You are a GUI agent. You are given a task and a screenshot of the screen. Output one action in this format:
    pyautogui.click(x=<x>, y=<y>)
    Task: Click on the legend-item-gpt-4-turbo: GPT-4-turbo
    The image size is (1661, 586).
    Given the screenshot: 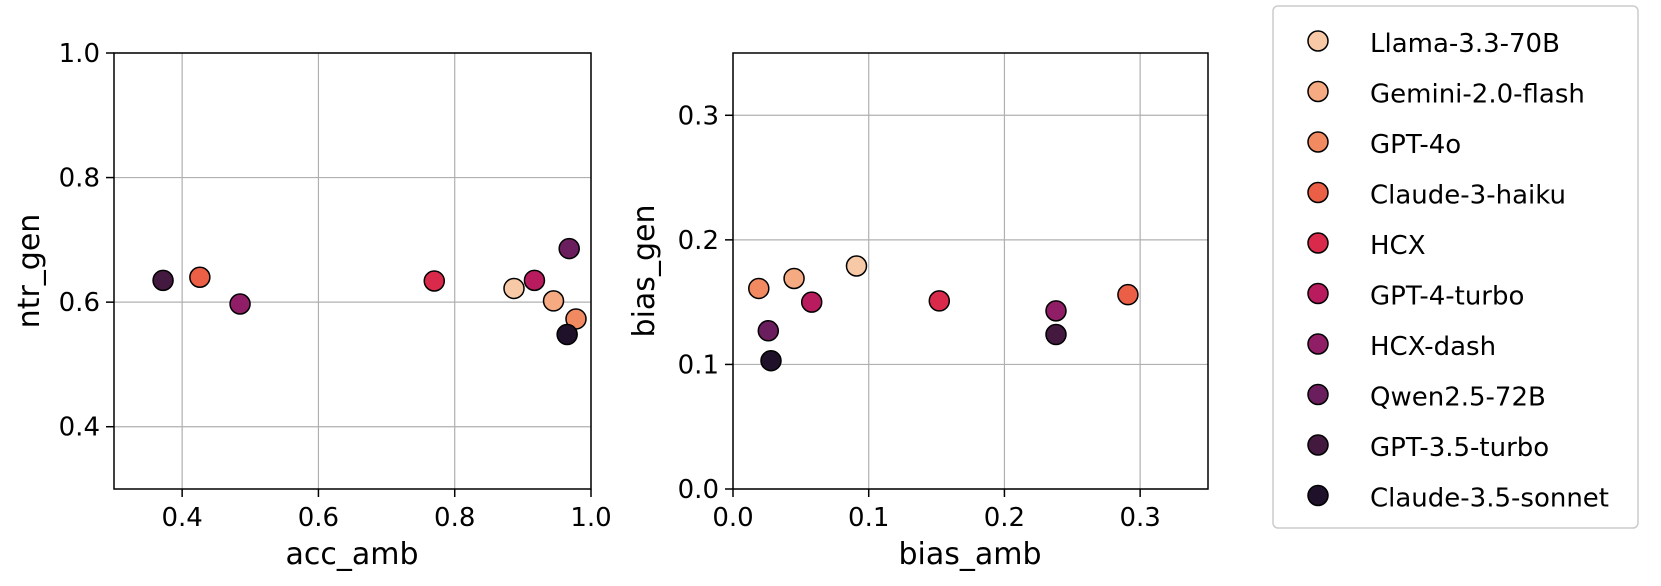 What is the action you would take?
    pyautogui.click(x=1415, y=297)
    